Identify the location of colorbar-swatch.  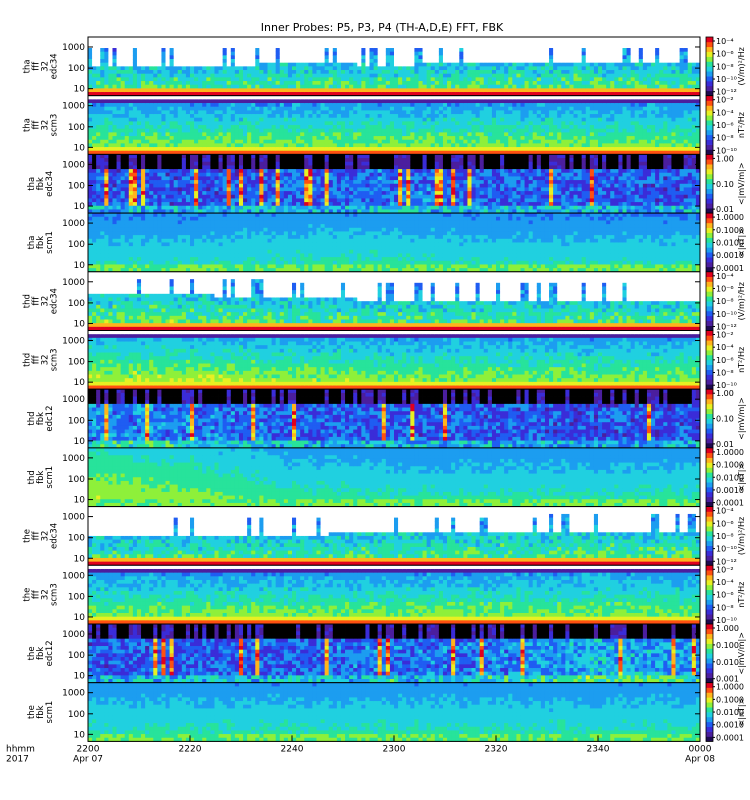
(709, 68).